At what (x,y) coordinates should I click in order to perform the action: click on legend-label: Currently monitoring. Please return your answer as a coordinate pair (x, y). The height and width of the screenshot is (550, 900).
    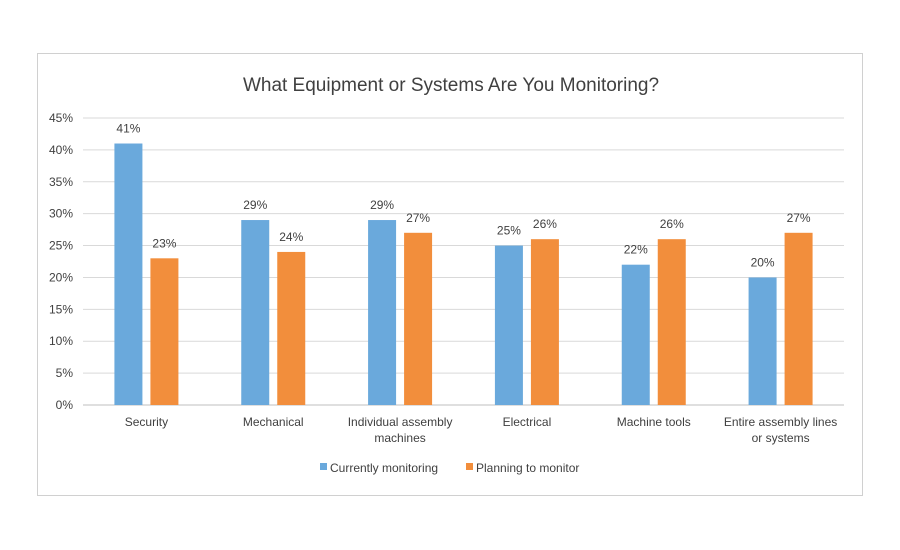
    Looking at the image, I should click on (384, 468).